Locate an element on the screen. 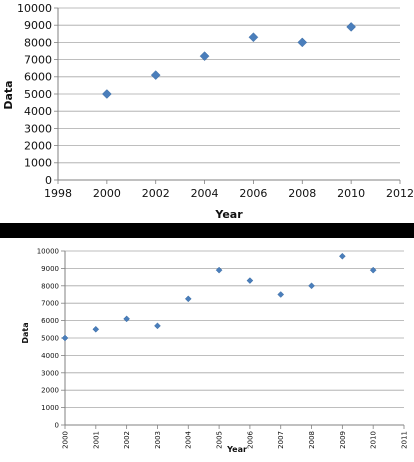  x-tick-label: 2009 is located at coordinates (343, 440).